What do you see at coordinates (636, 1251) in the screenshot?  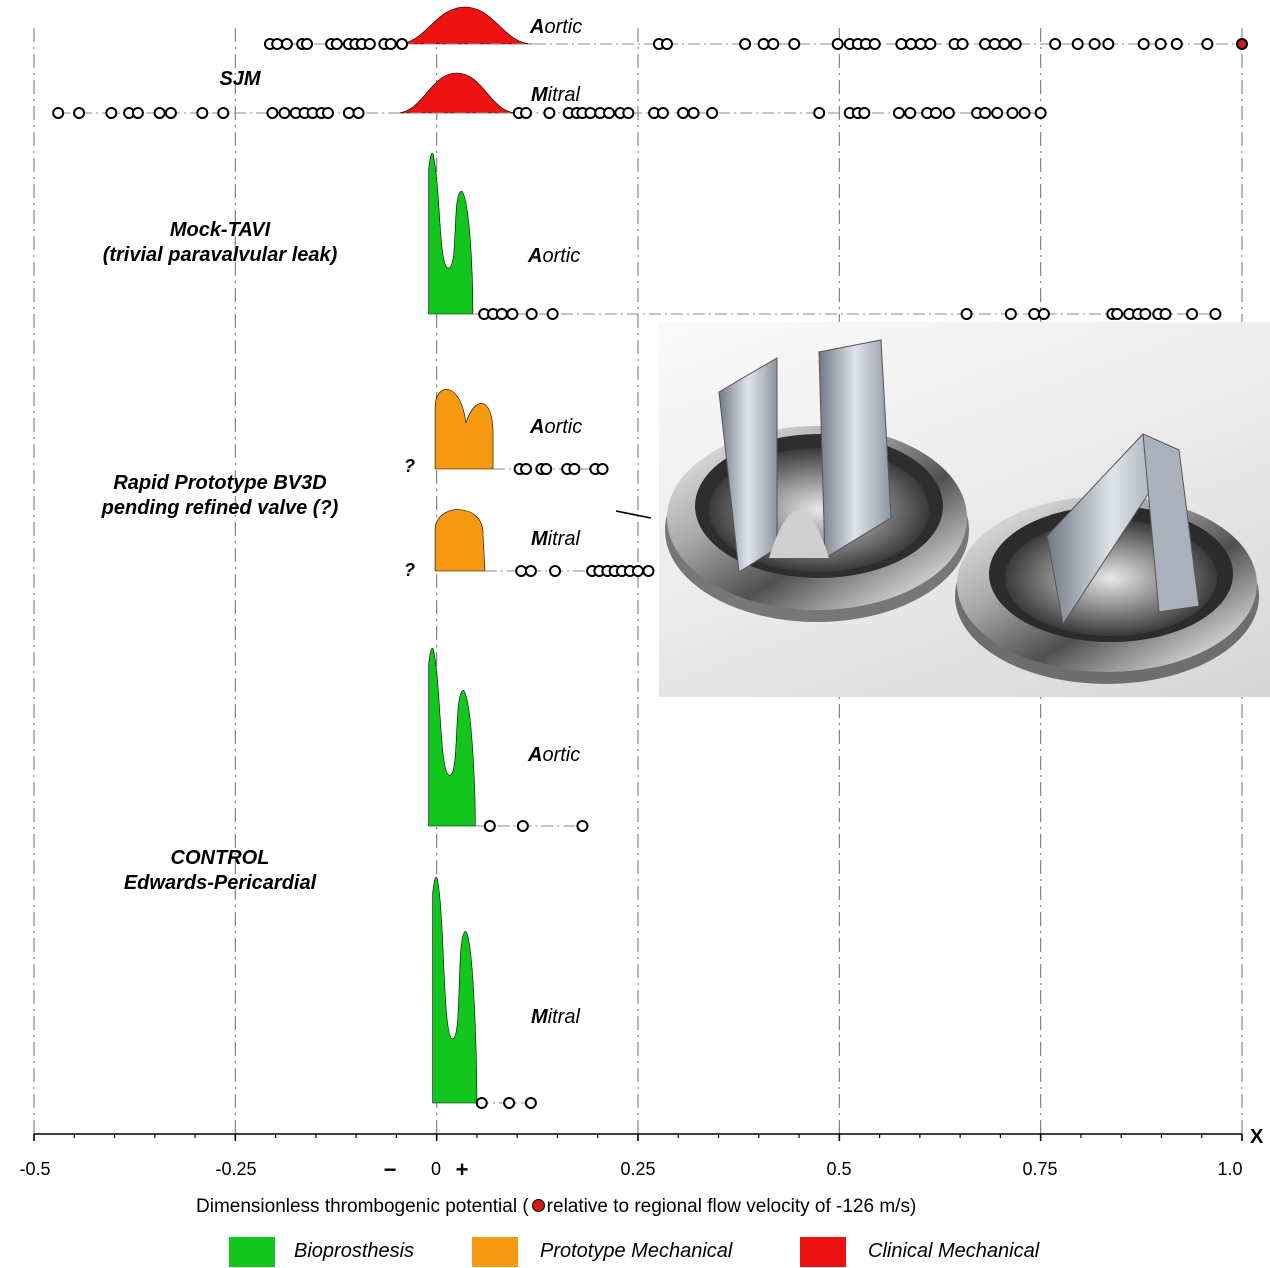 I see `legend-label-prototype-mechanical: Prototype Mechanical` at bounding box center [636, 1251].